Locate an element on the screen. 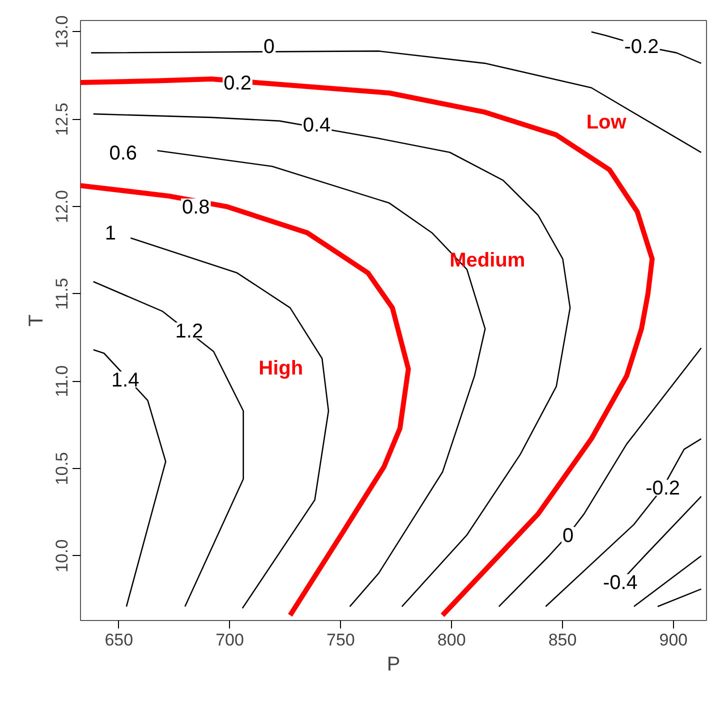  x-tick-label: 900 is located at coordinates (673, 640).